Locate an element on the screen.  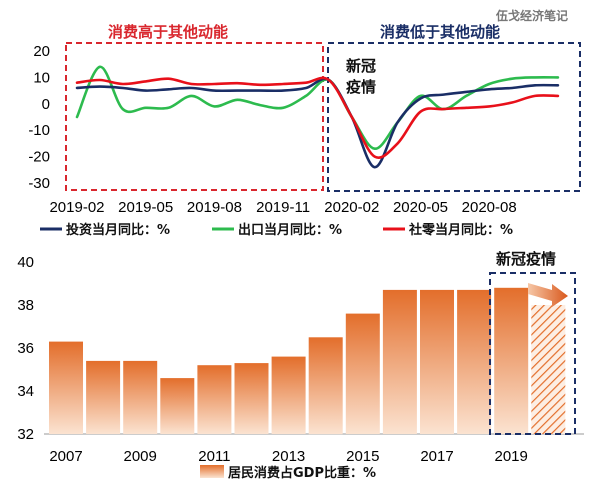
bar-2017 is located at coordinates (437, 361).